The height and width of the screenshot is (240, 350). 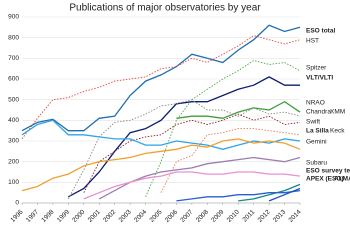 What do you see at coordinates (155, 215) in the screenshot?
I see `x-tick-label: 2005` at bounding box center [155, 215].